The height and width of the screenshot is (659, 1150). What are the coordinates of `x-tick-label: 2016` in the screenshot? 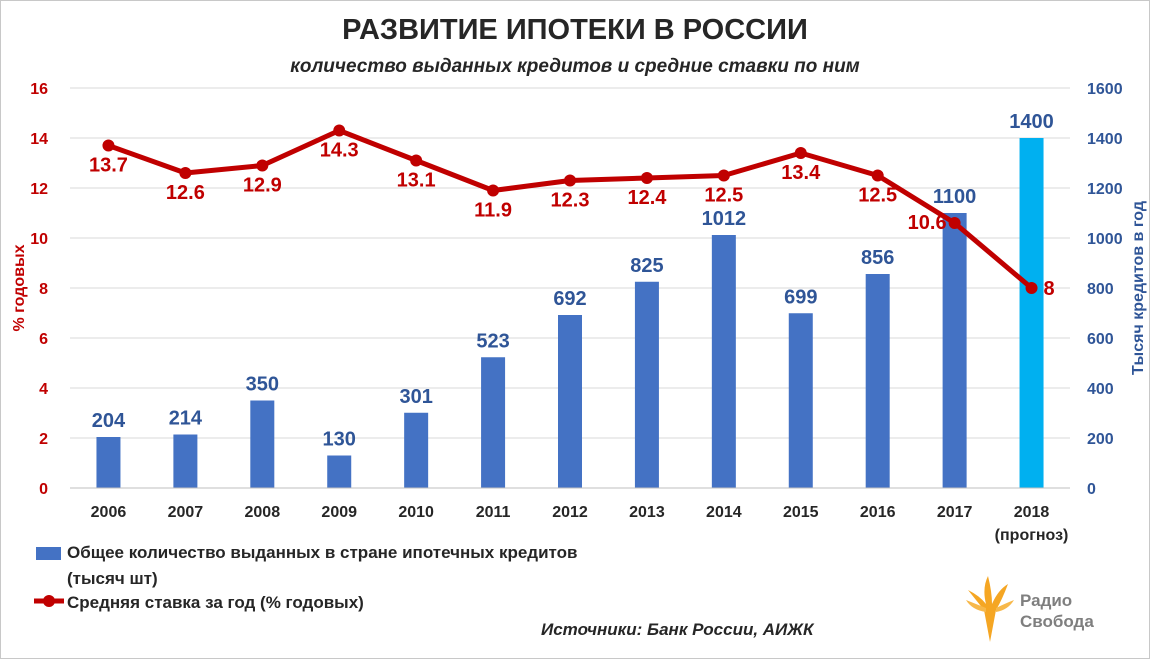 It's located at (878, 512).